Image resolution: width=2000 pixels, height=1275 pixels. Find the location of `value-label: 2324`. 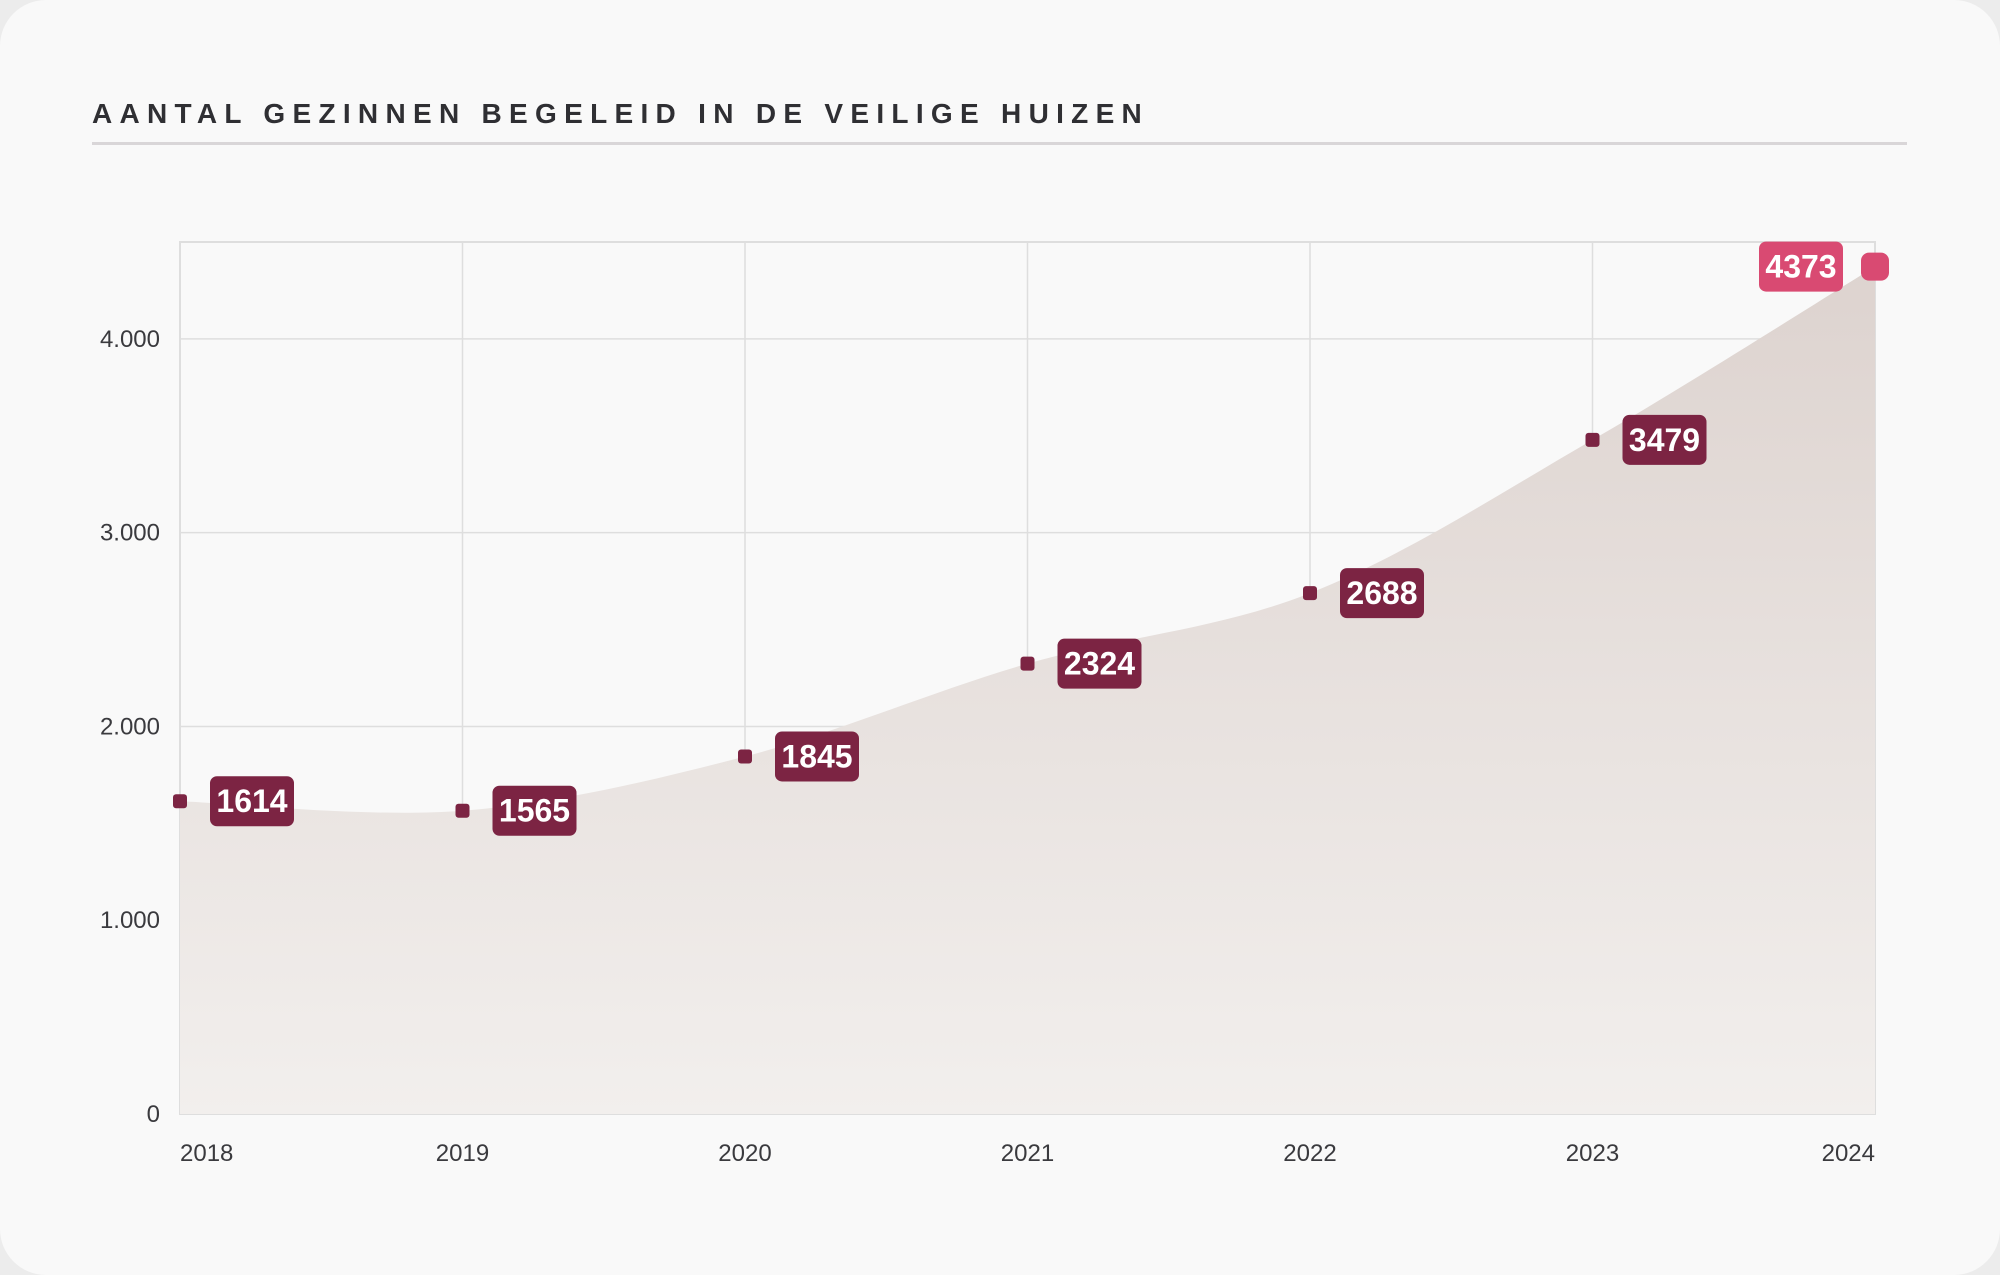

value-label: 2324 is located at coordinates (1099, 664).